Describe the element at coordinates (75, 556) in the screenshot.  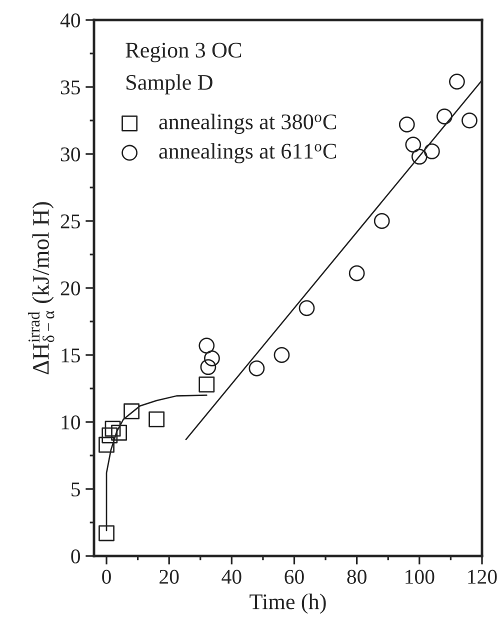
I see `y-tick-label: 0` at that location.